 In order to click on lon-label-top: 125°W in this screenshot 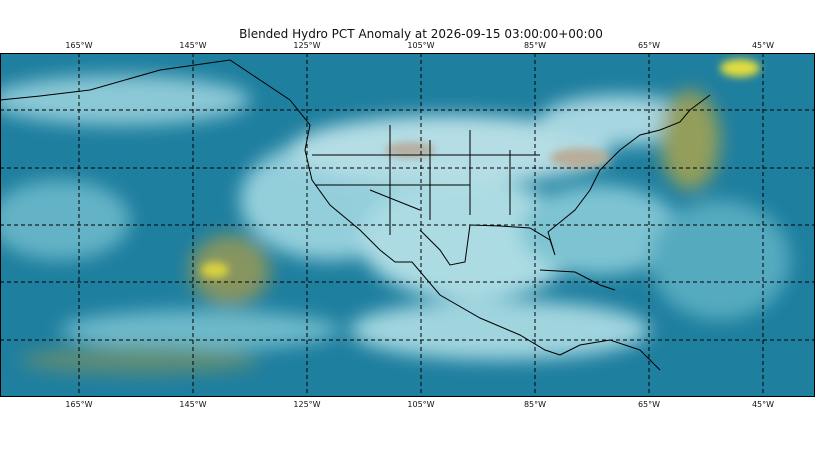, I will do `click(306, 45)`.